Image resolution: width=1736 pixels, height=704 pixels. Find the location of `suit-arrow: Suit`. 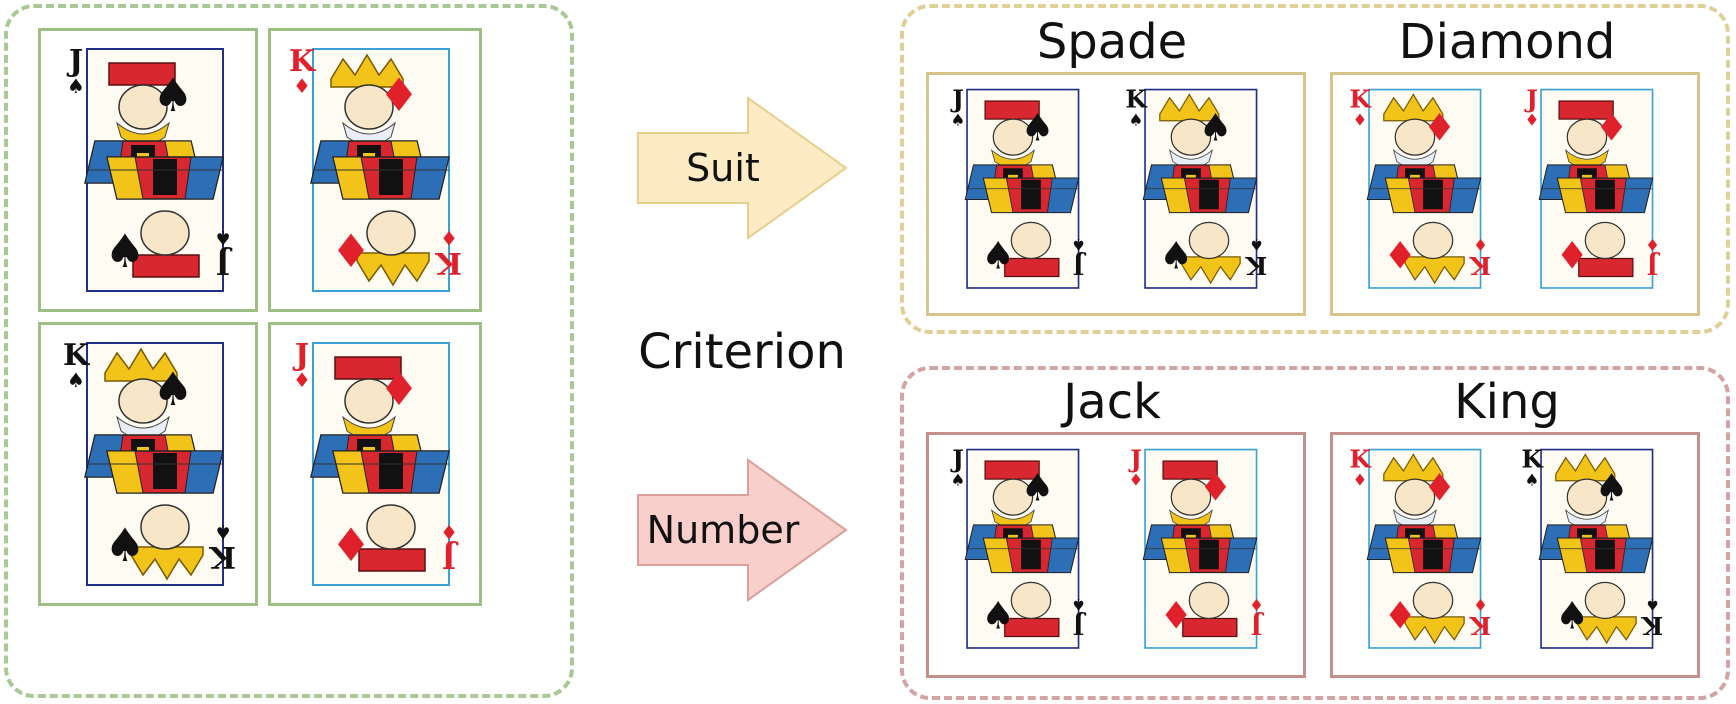

suit-arrow: Suit is located at coordinates (742, 168).